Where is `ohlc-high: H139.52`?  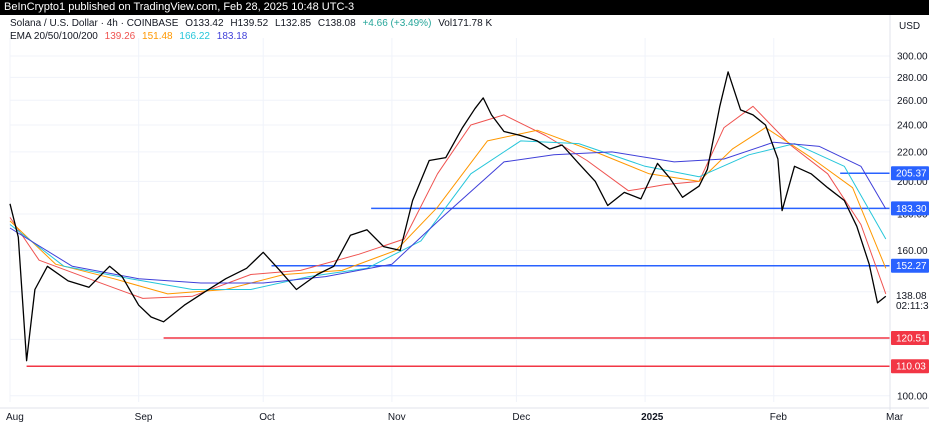 ohlc-high: H139.52 is located at coordinates (249, 23).